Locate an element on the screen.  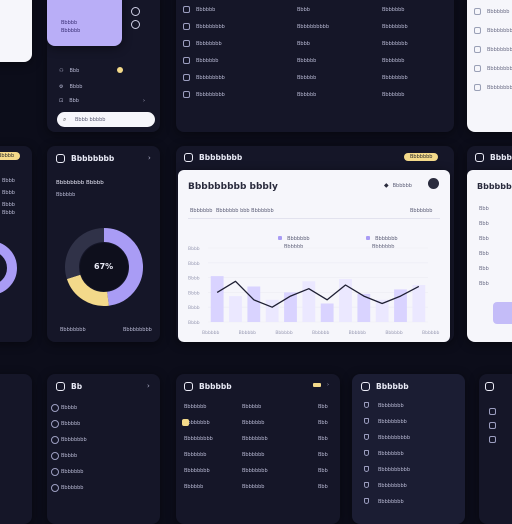
dropdown-value: Bbbbbb is located at coordinates (402, 185).